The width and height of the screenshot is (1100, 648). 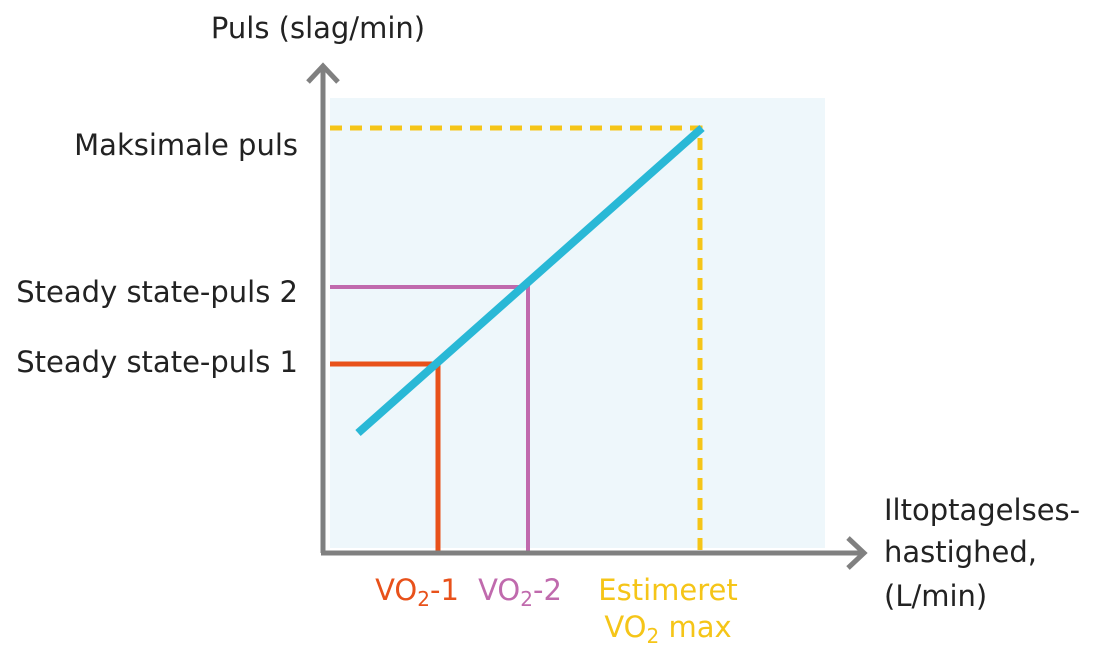 I want to click on x-label: VO2-1, so click(x=417, y=592).